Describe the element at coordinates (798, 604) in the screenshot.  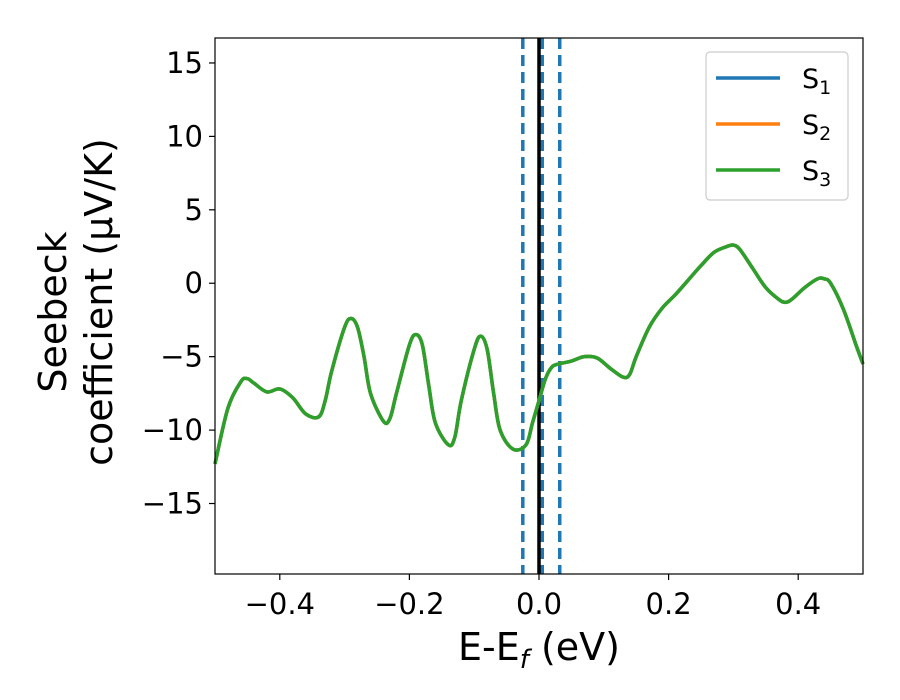
I see `x-tick-label: 0.4` at that location.